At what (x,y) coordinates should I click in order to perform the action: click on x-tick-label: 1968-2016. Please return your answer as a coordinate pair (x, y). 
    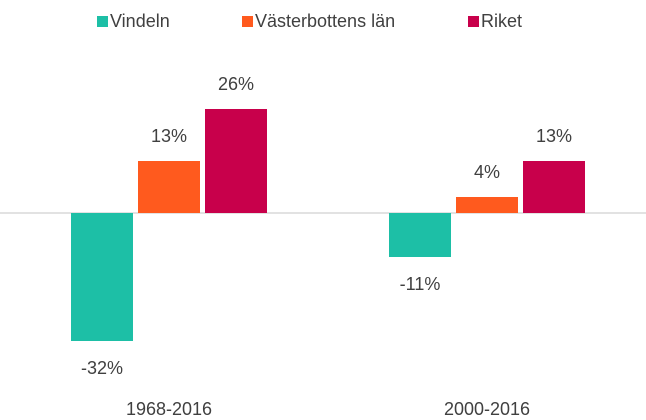
    Looking at the image, I should click on (169, 409).